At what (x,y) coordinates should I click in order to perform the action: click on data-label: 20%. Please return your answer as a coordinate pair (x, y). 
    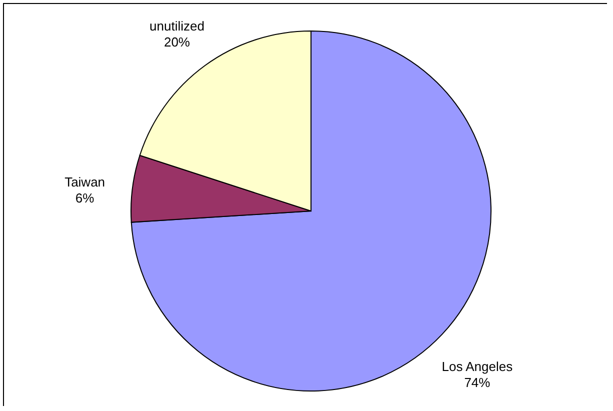
    Looking at the image, I should click on (177, 42).